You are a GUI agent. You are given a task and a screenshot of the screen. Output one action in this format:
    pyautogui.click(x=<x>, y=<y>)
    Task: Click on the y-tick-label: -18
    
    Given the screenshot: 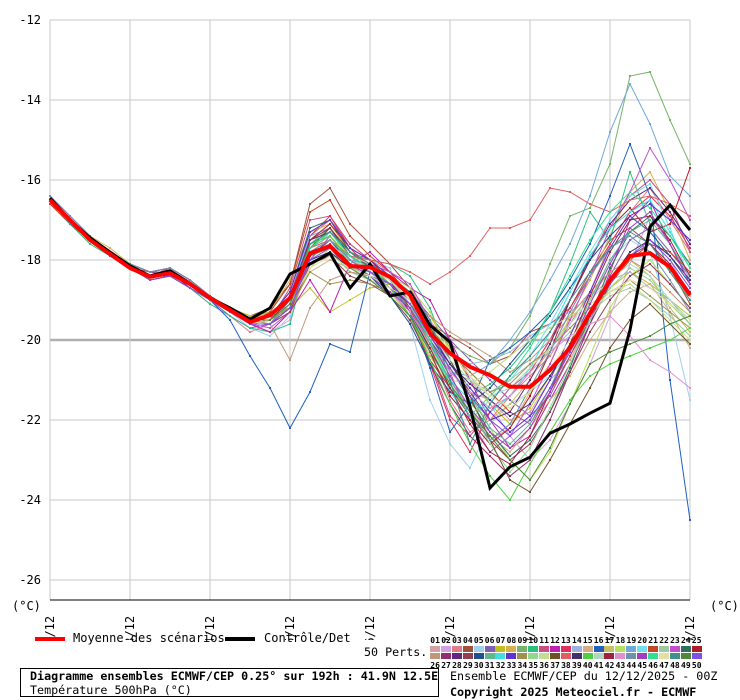 What is the action you would take?
    pyautogui.click(x=30, y=260)
    